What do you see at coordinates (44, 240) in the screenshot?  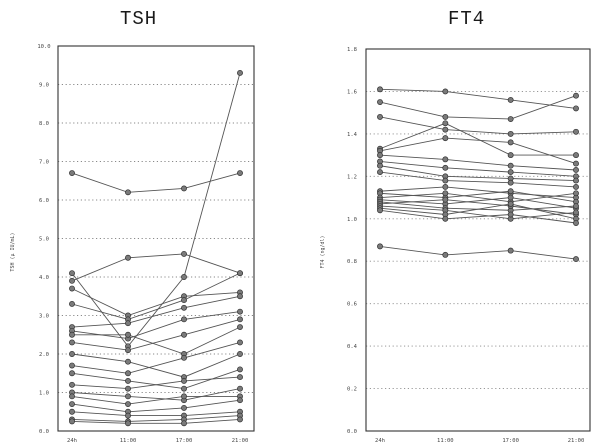 I see `tsh-y-tick-label: 5.0` at bounding box center [44, 240].